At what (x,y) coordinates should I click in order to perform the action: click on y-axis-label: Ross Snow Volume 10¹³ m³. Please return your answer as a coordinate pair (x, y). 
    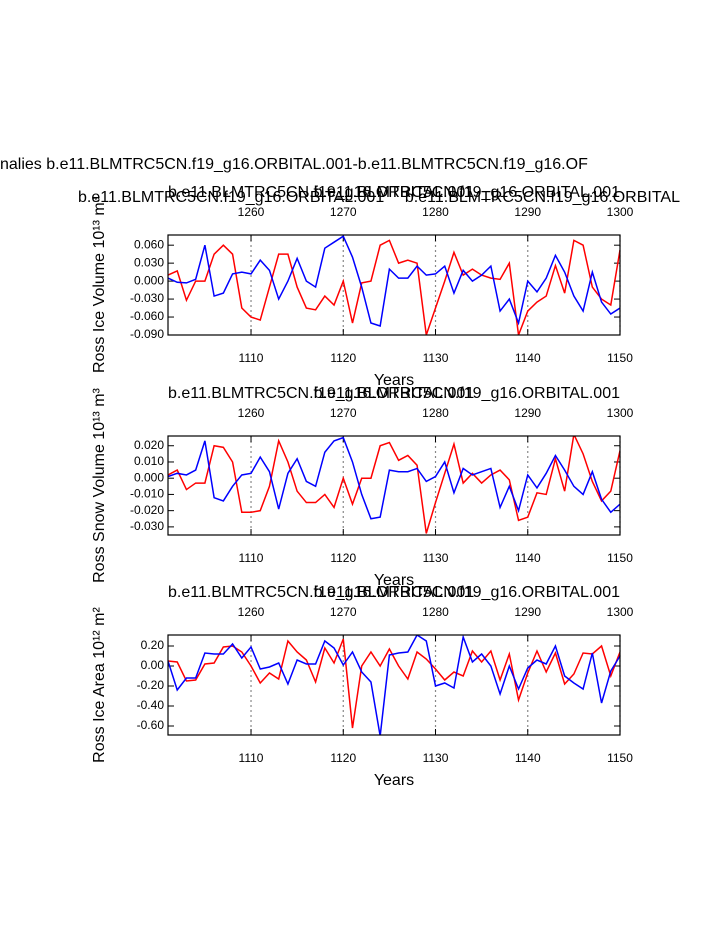
    Looking at the image, I should click on (99, 484).